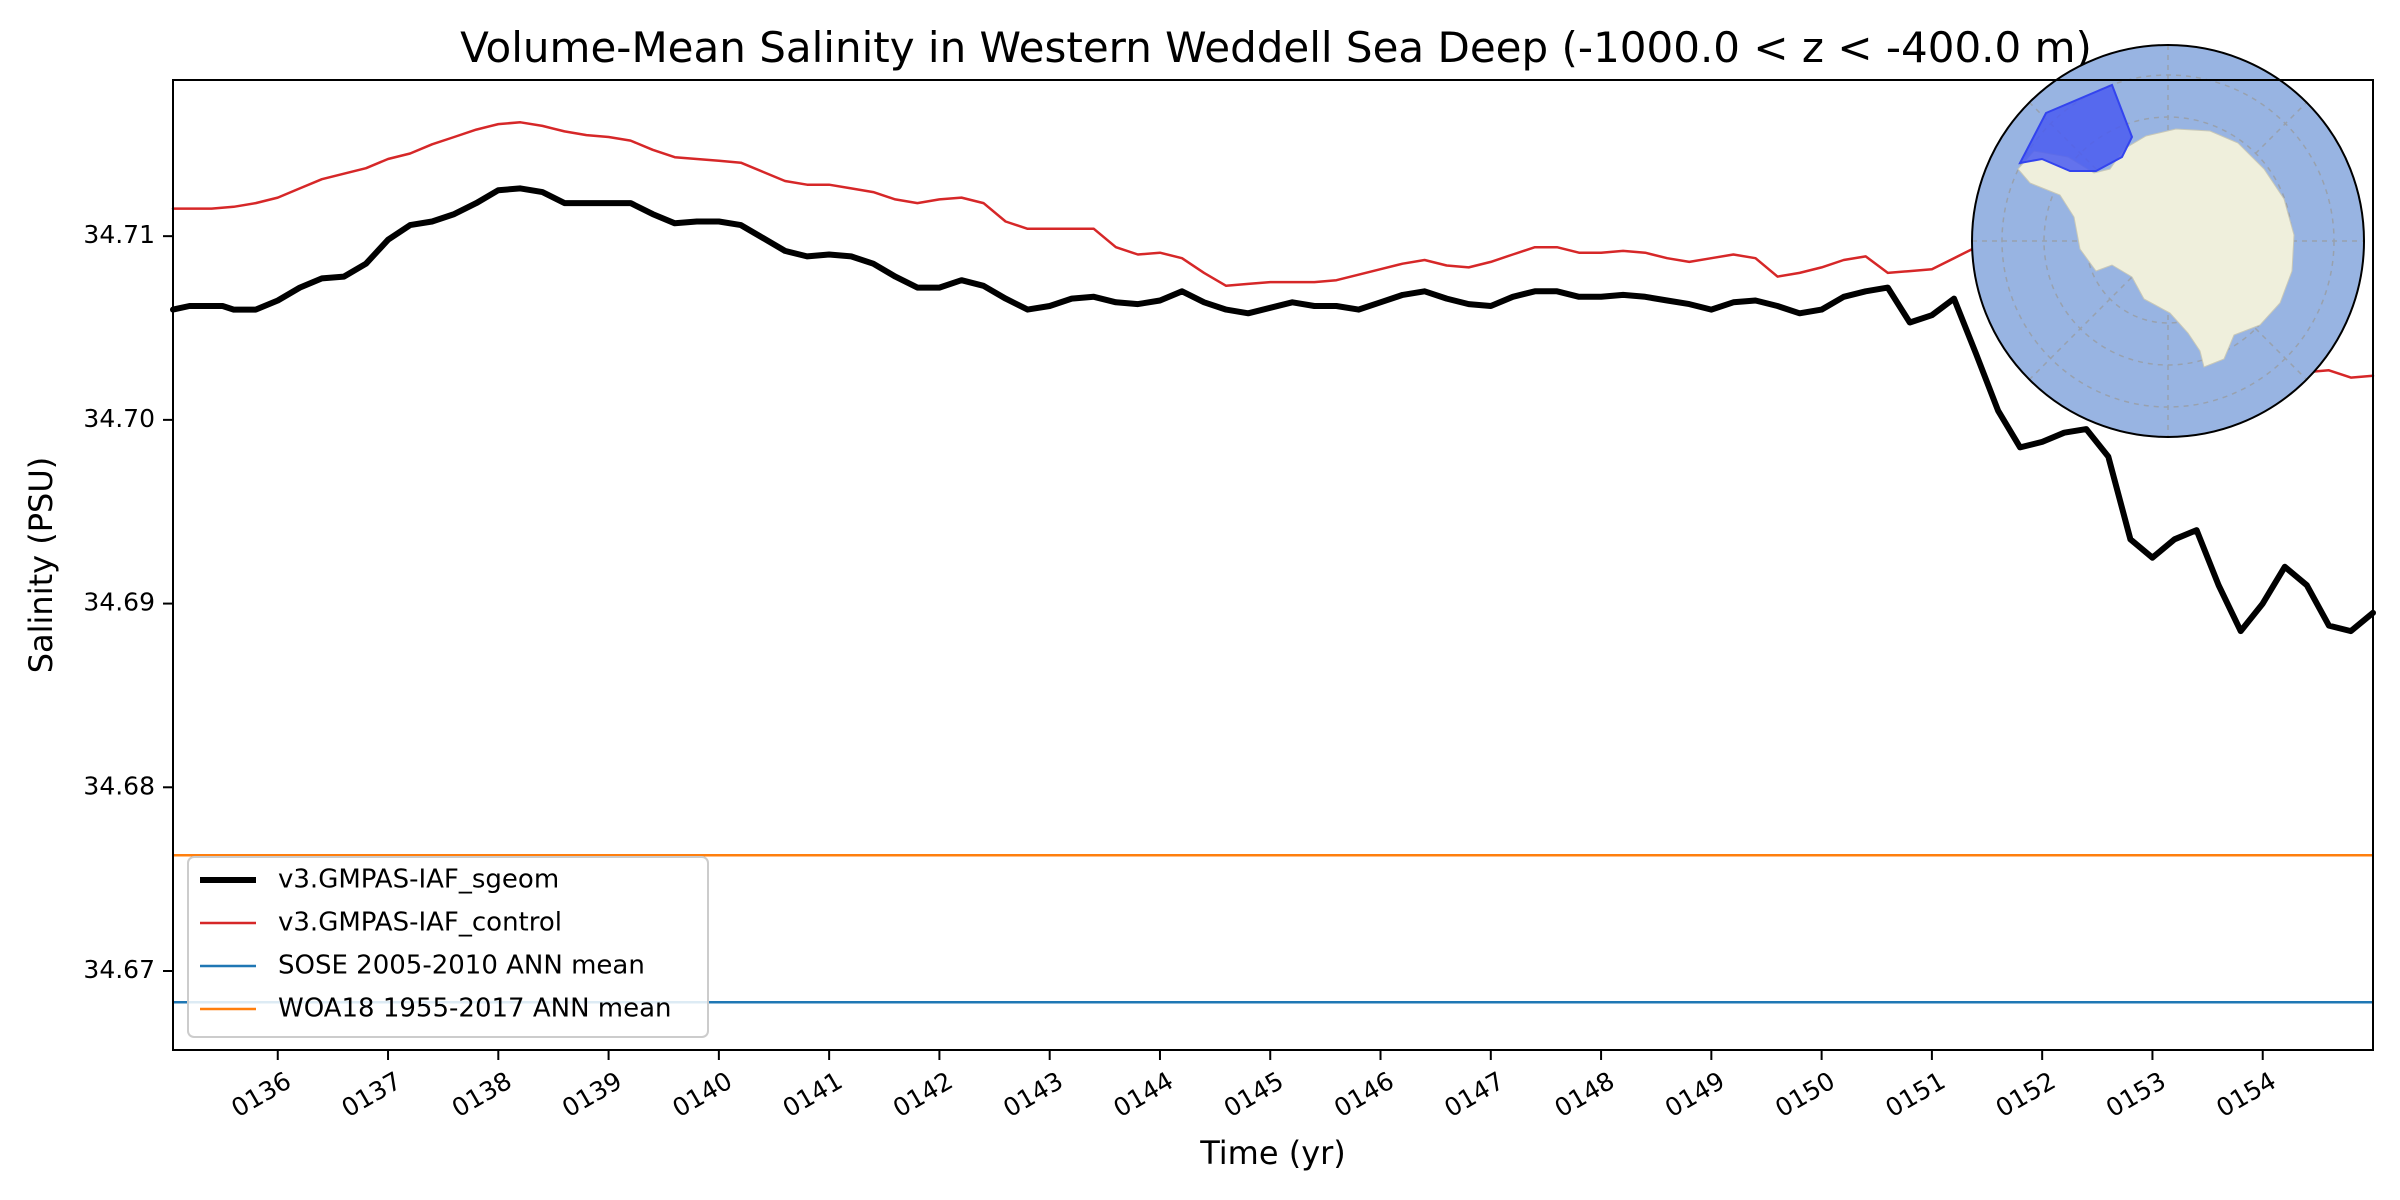  Describe the element at coordinates (418, 880) in the screenshot. I see `legend-label-0: v3.GMPAS-IAF_sgeom` at that location.